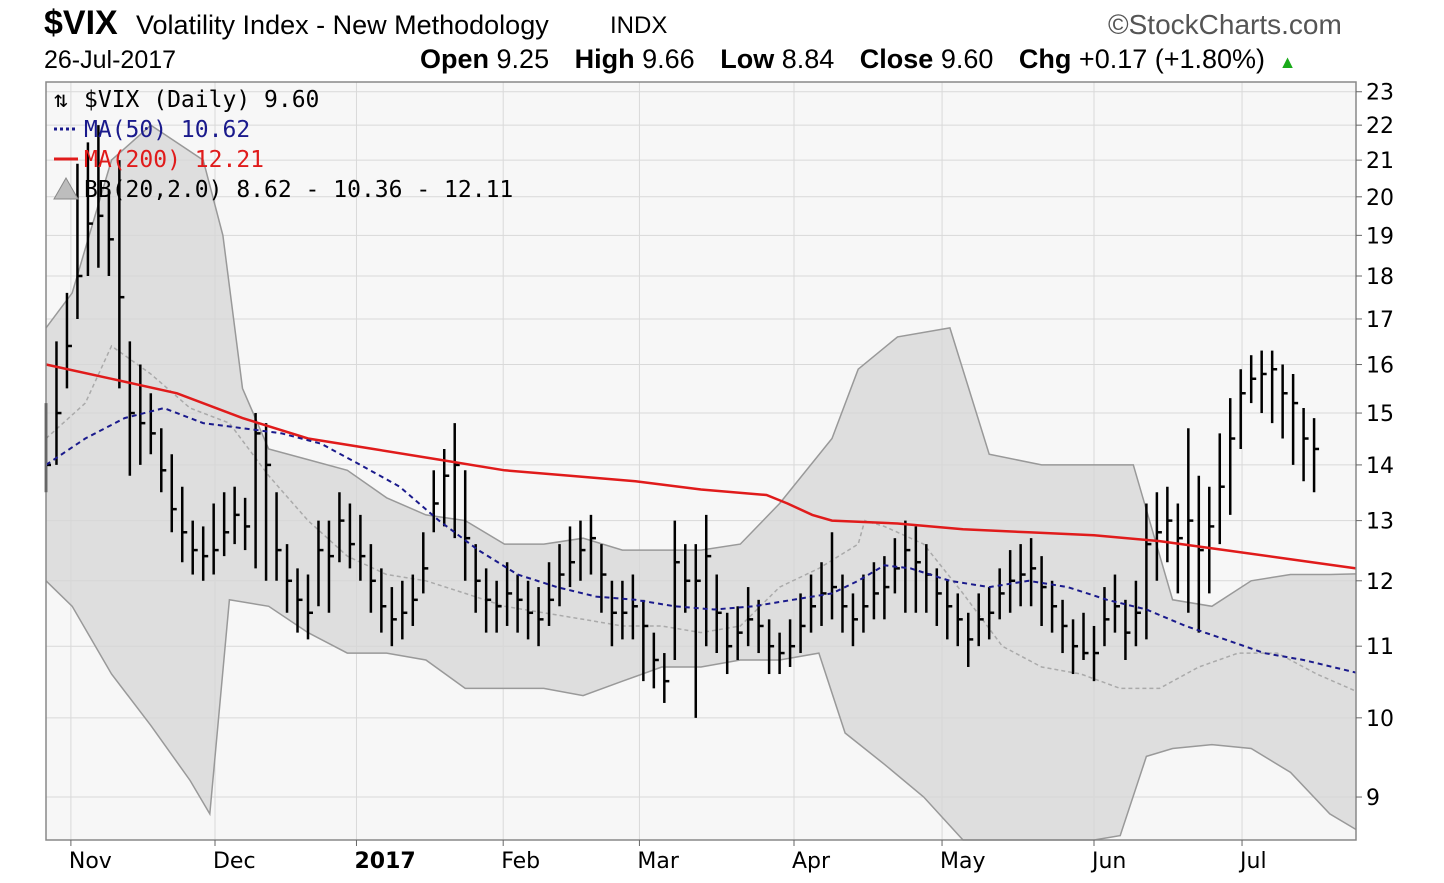  What do you see at coordinates (1380, 277) in the screenshot?
I see `y-tick-label: 18` at bounding box center [1380, 277].